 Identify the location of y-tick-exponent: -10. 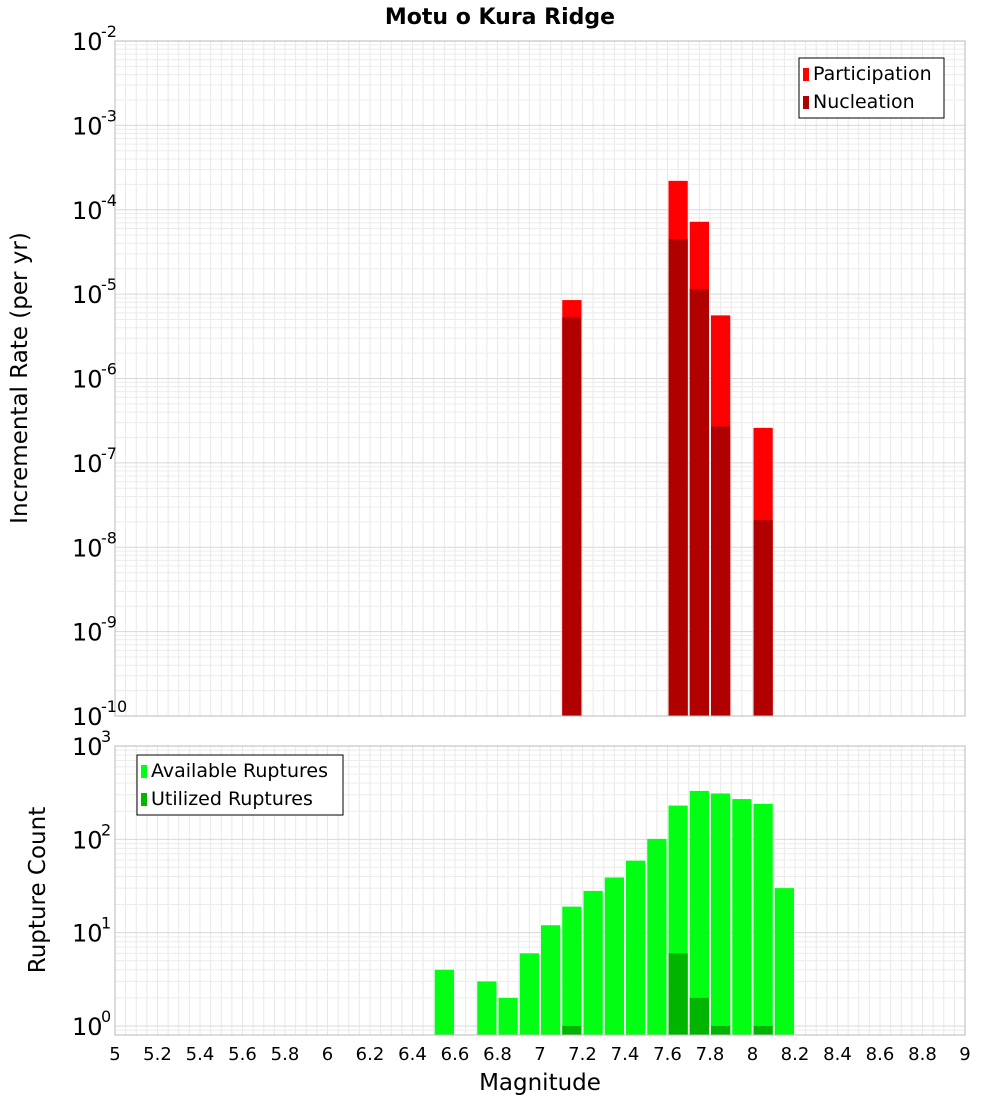
(114, 706).